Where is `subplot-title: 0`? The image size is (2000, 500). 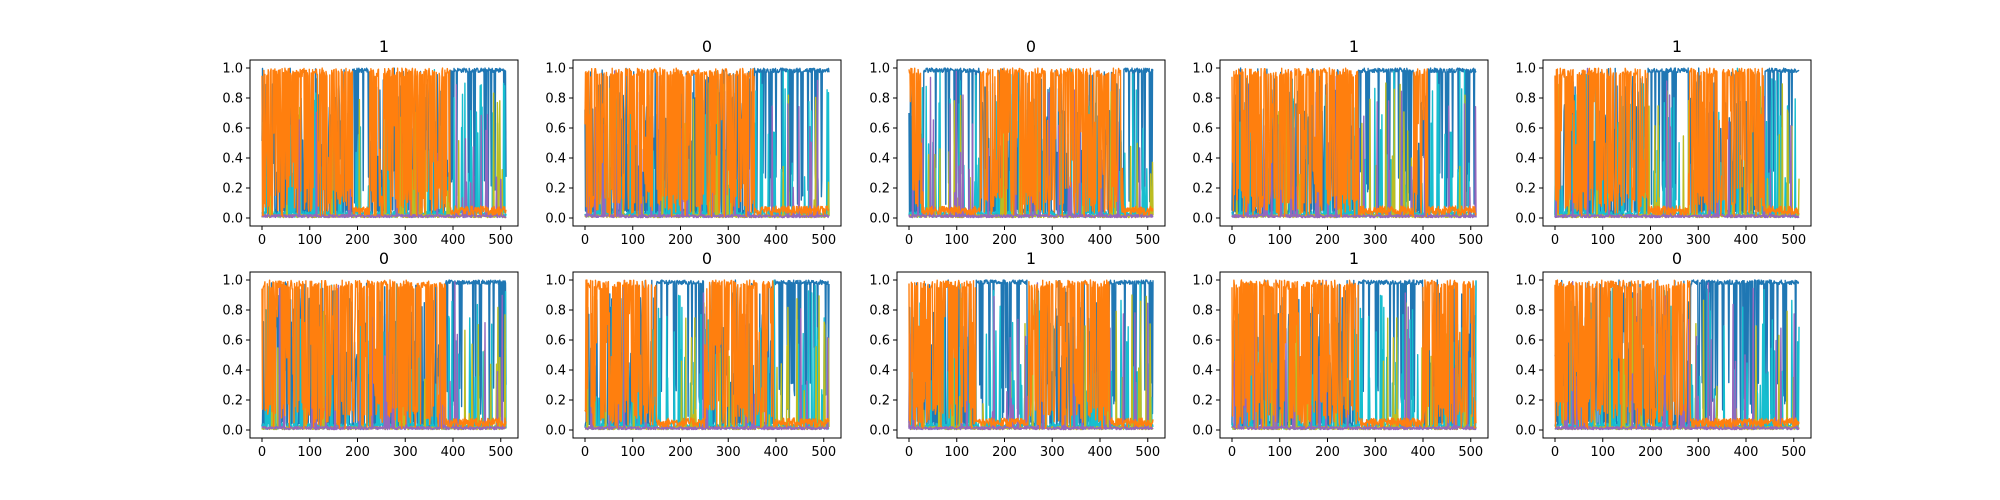
subplot-title: 0 is located at coordinates (707, 46).